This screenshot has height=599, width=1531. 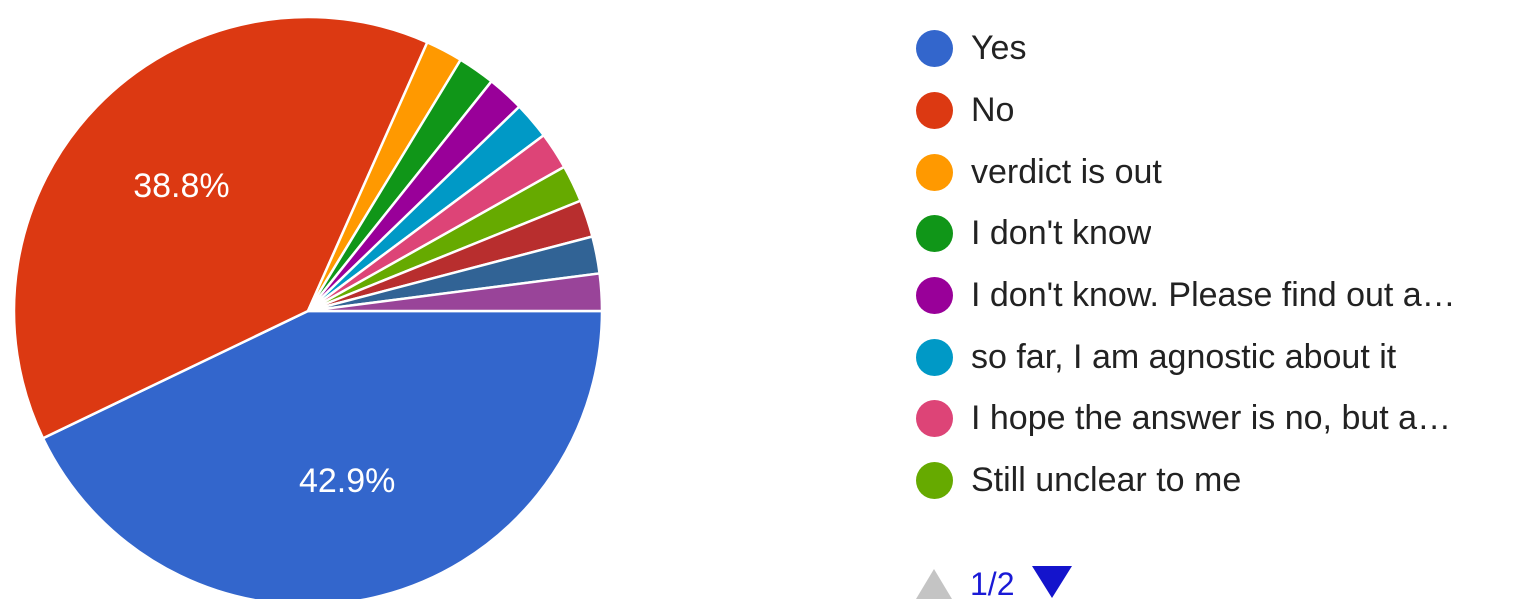 I want to click on legend-swatch-hope-no, so click(x=934, y=419).